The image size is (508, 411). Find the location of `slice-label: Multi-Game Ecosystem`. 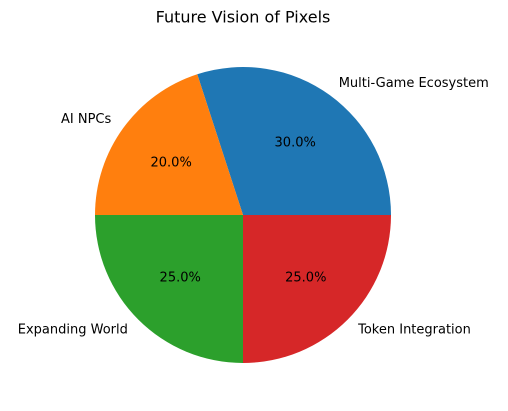

slice-label: Multi-Game Ecosystem is located at coordinates (414, 83).